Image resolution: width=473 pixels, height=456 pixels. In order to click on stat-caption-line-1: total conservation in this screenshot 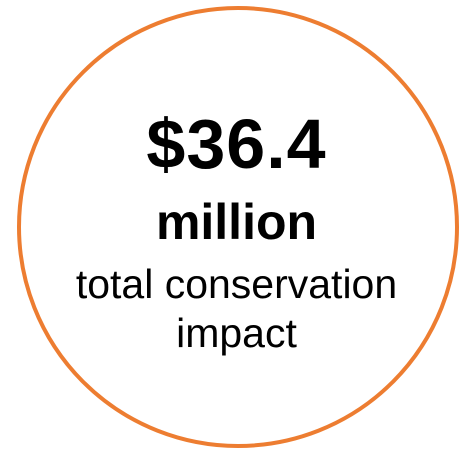, I will do `click(236, 284)`.